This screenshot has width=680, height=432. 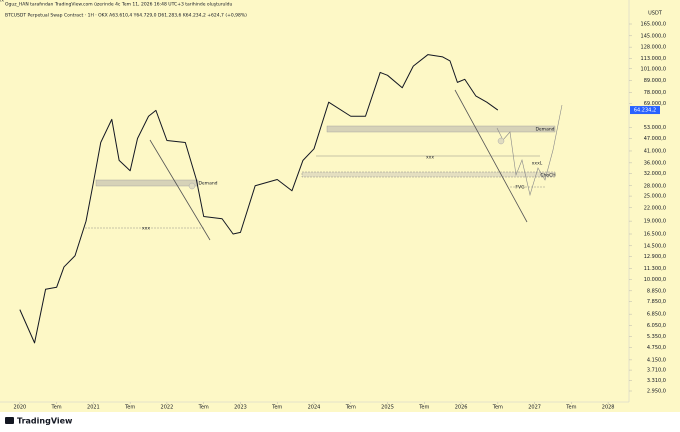 I want to click on brand: TradingView, so click(x=45, y=421).